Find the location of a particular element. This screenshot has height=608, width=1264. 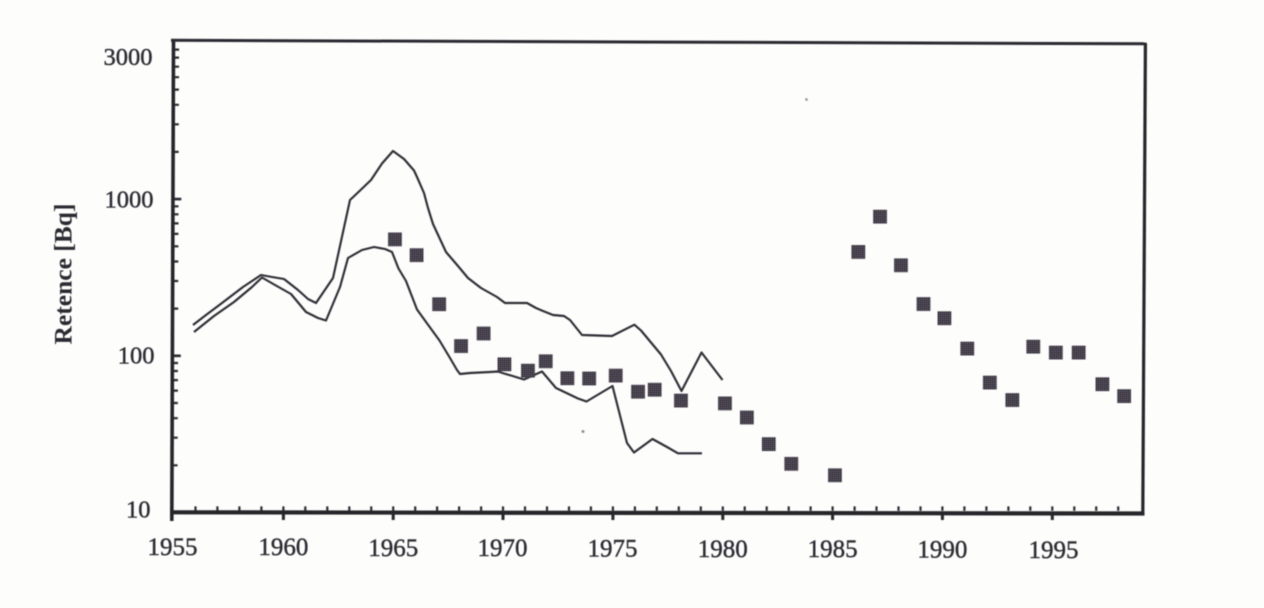

svg-text: 1975 is located at coordinates (613, 549).